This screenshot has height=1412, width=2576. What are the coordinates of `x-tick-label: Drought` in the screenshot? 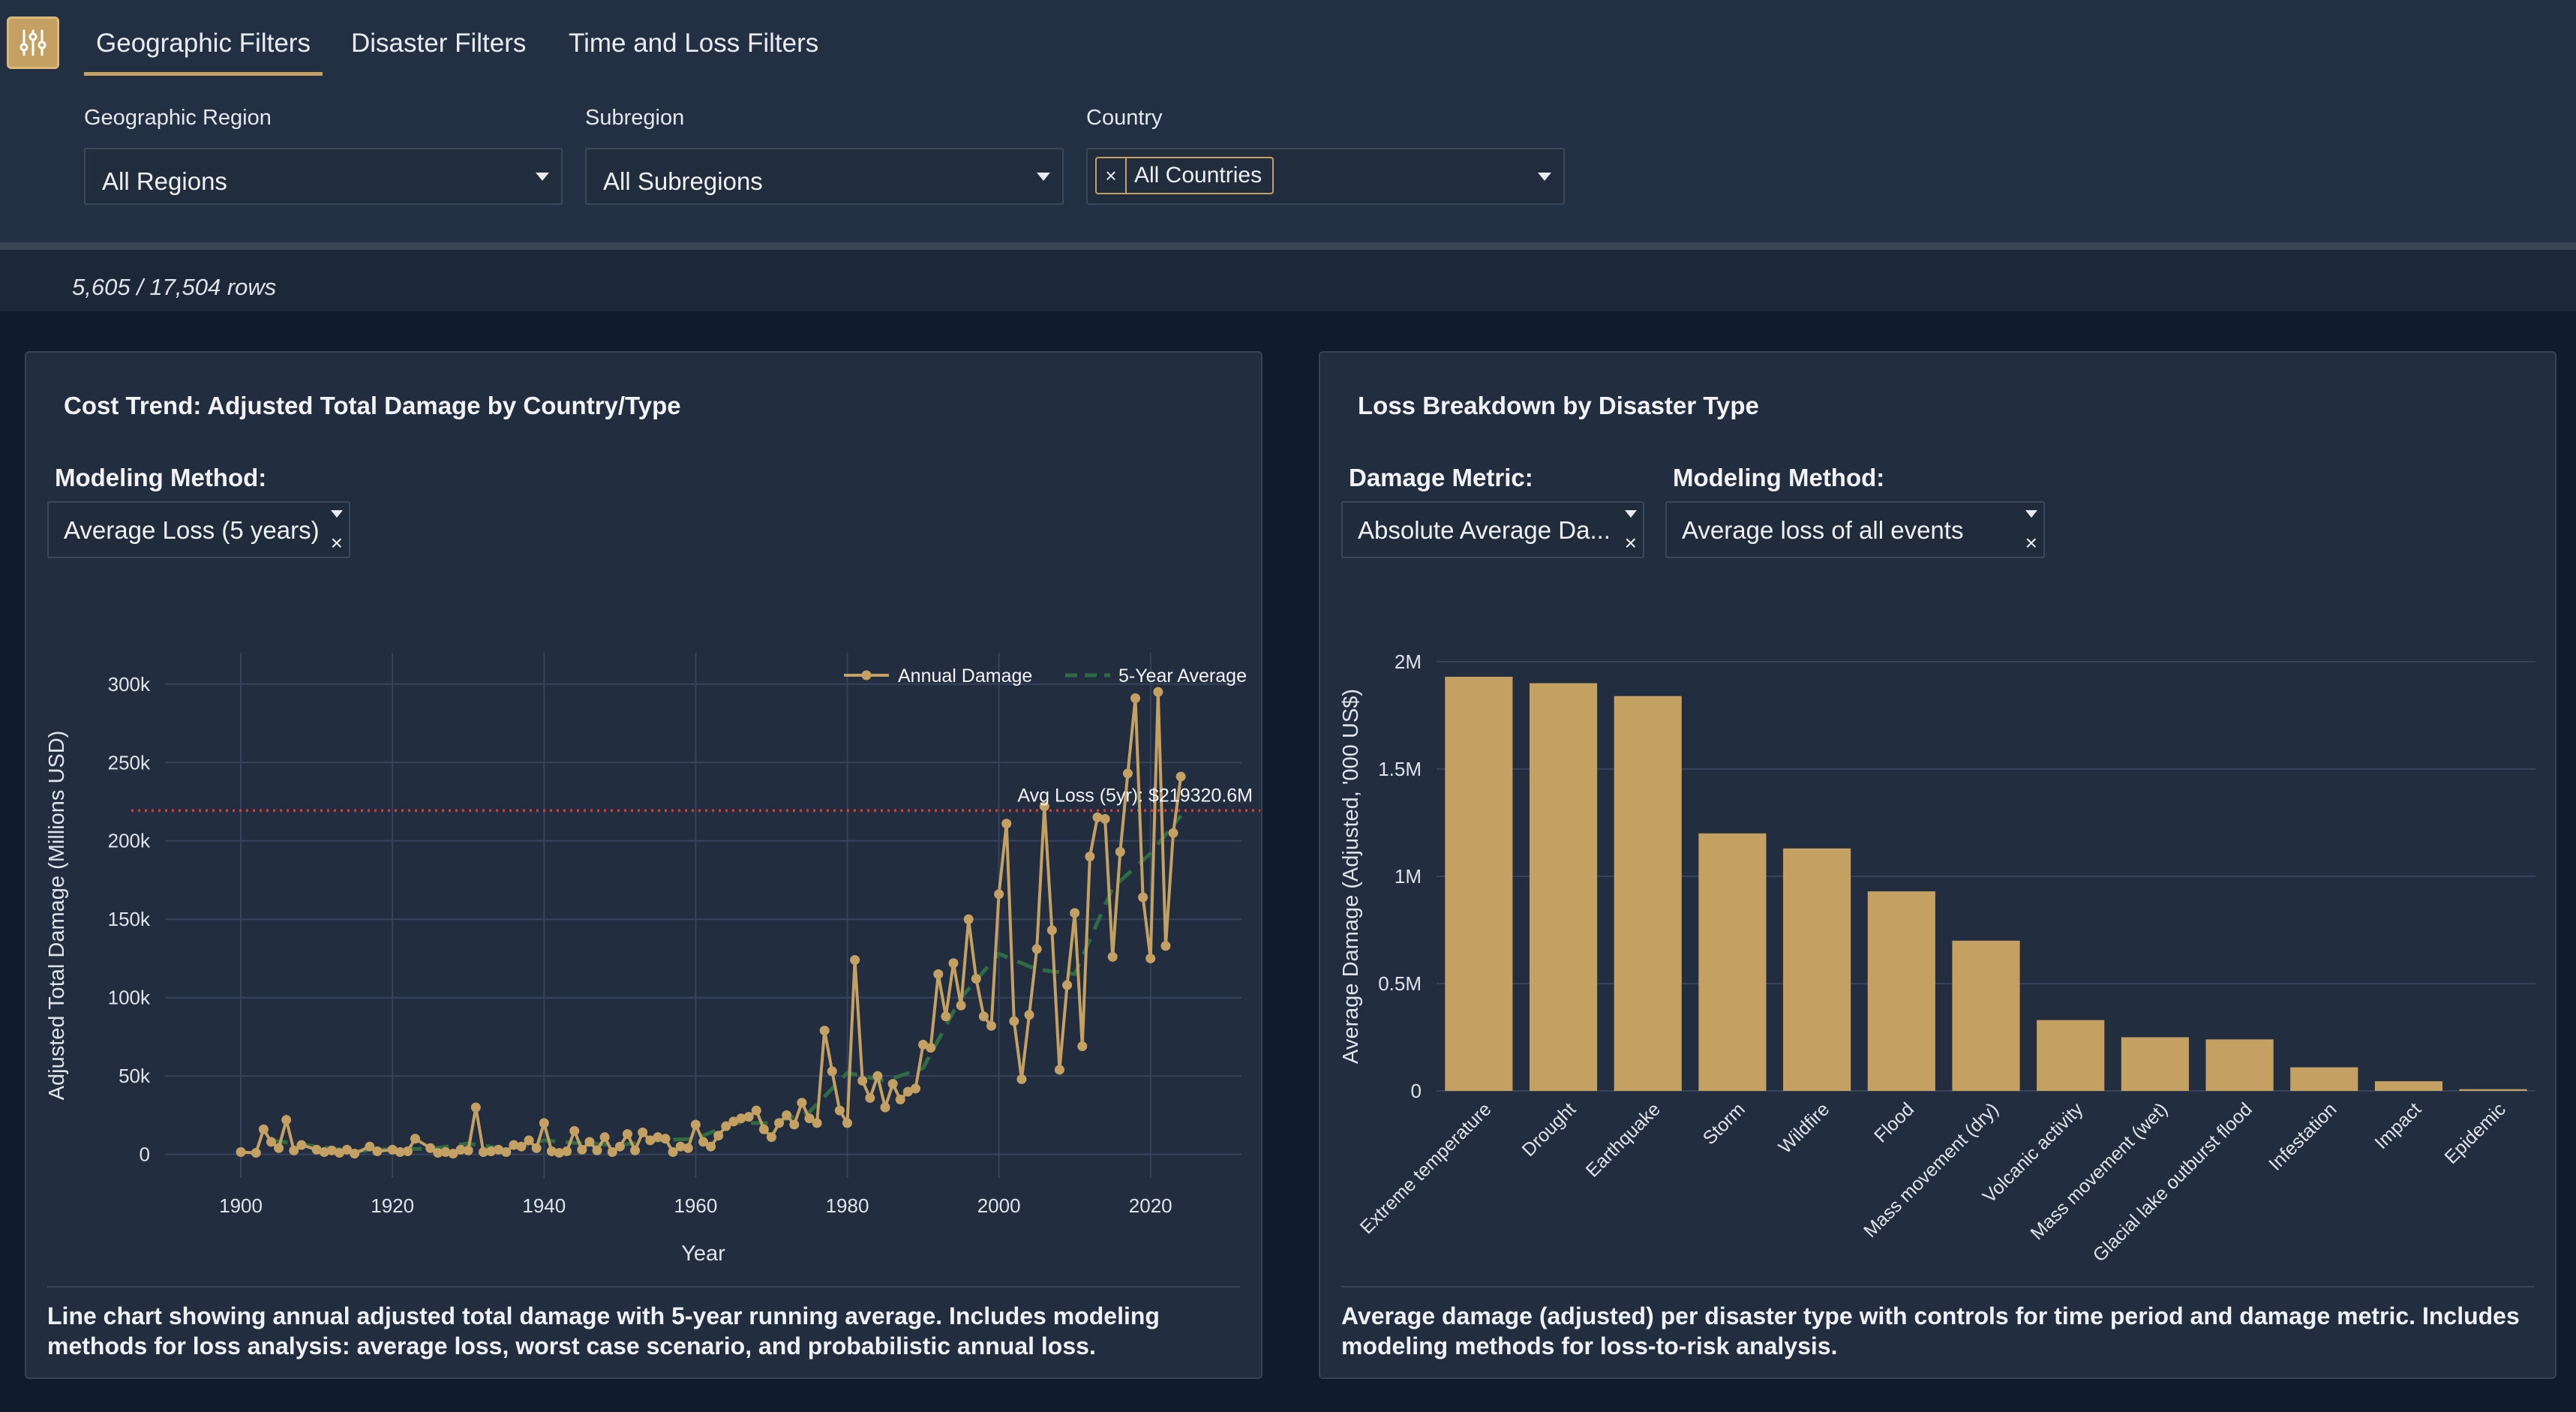 It's located at (1549, 1129).